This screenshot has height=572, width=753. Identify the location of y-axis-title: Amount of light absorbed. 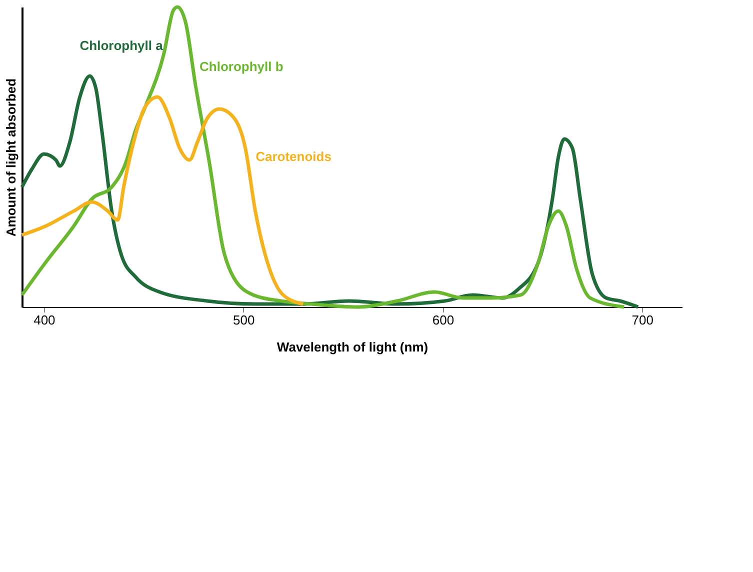
(11, 157).